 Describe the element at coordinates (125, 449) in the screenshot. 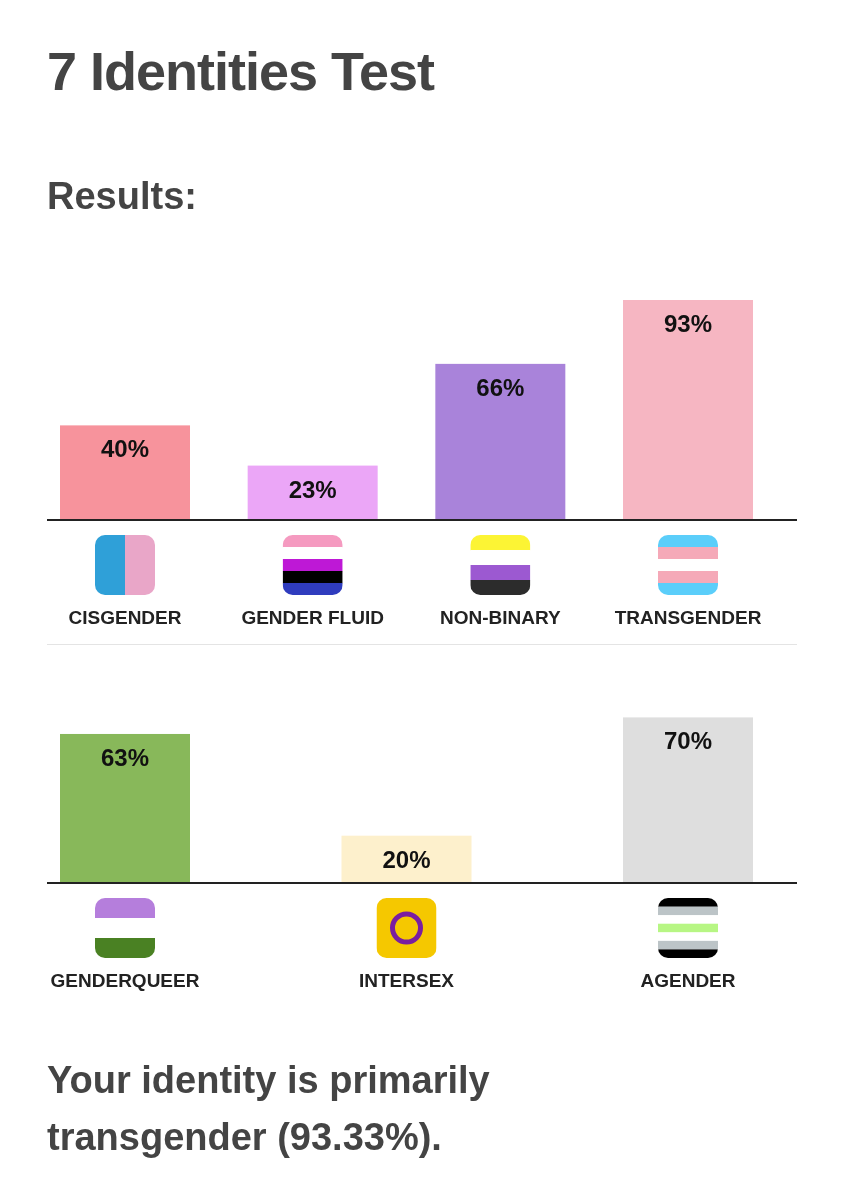

I see `data-label: 40%` at that location.